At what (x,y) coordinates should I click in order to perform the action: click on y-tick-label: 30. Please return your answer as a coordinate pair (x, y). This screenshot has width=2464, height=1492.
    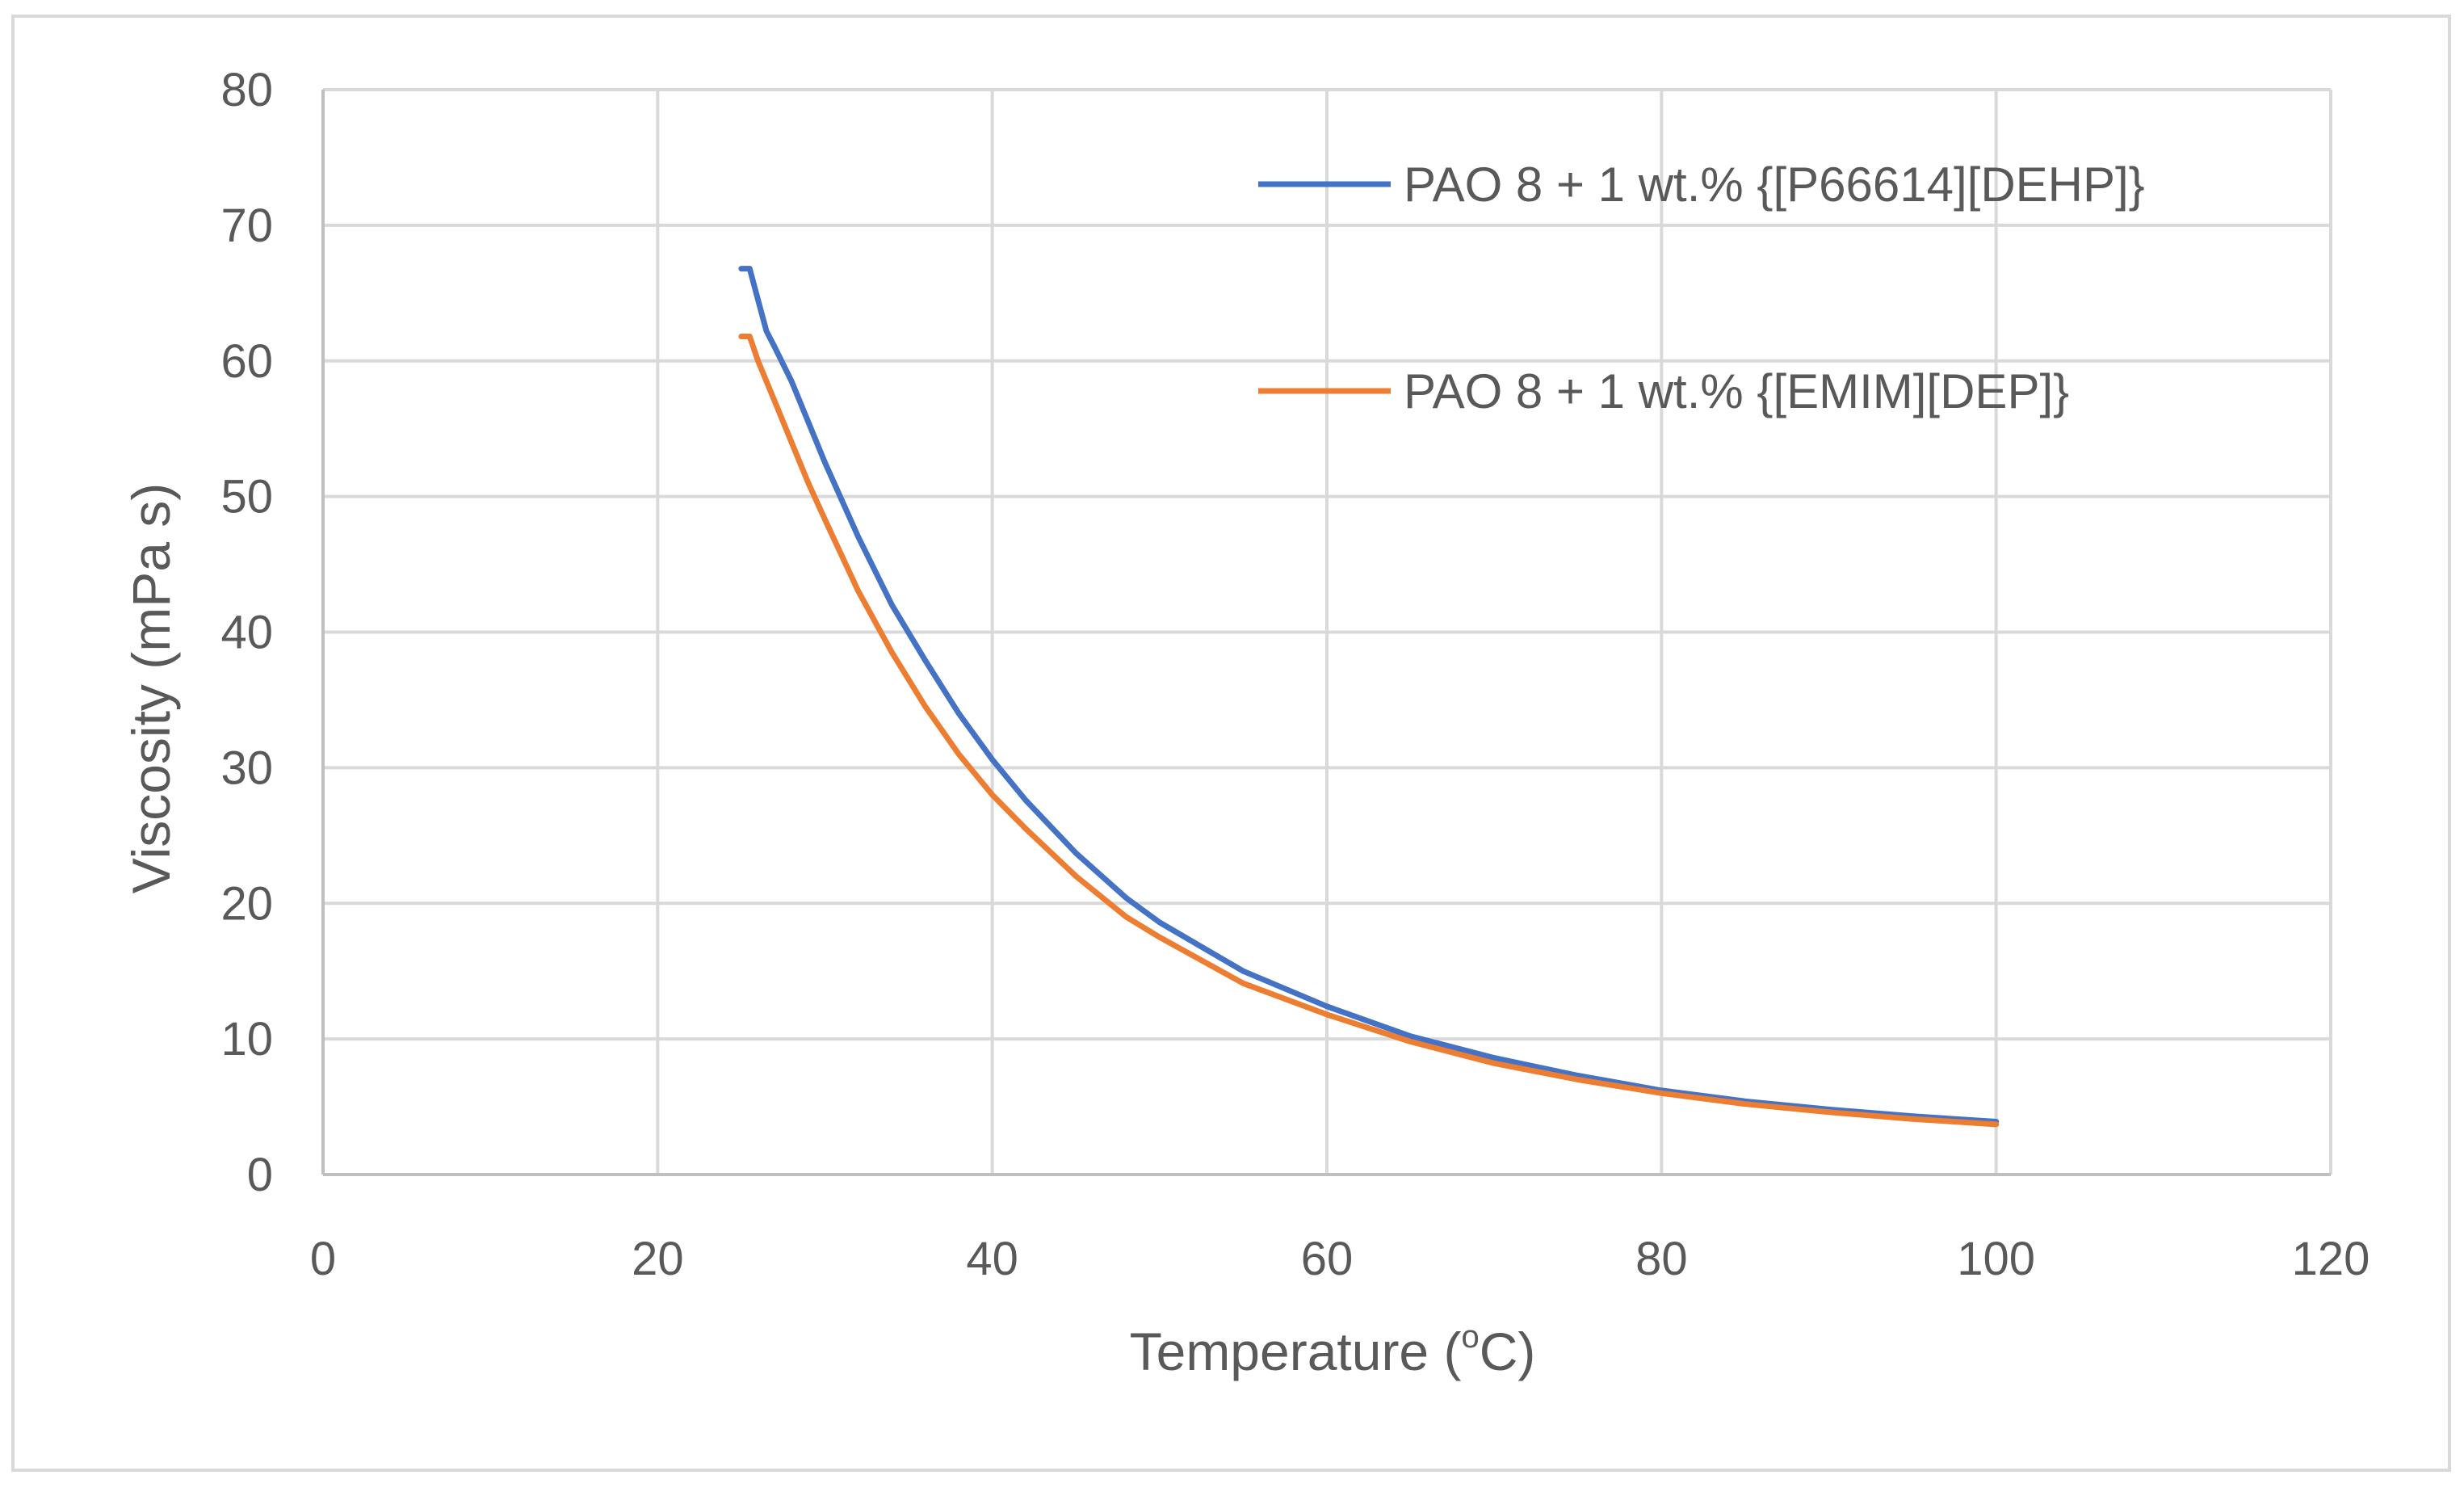
    Looking at the image, I should click on (246, 768).